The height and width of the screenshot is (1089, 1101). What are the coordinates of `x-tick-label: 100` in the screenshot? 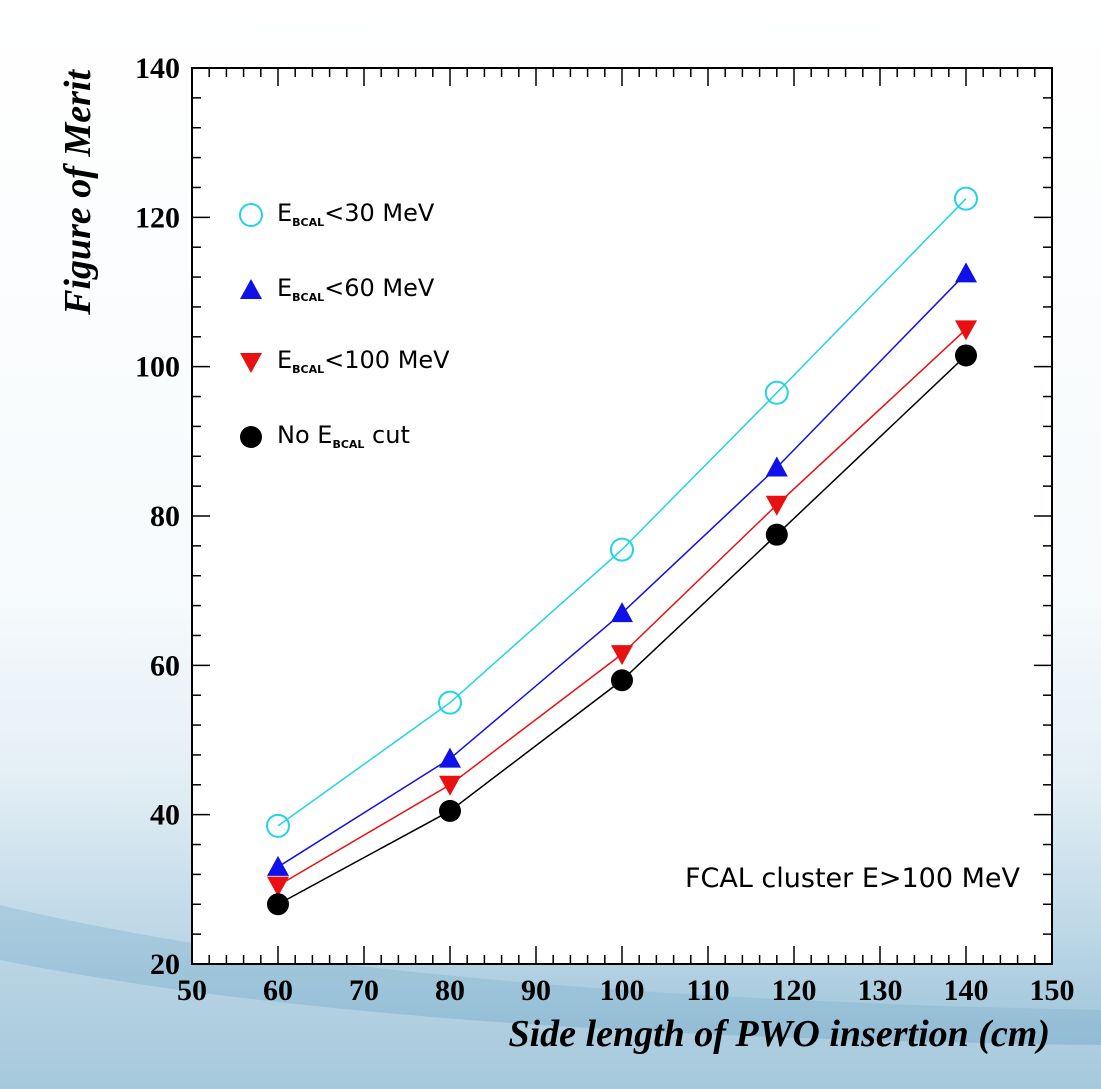 It's located at (622, 990).